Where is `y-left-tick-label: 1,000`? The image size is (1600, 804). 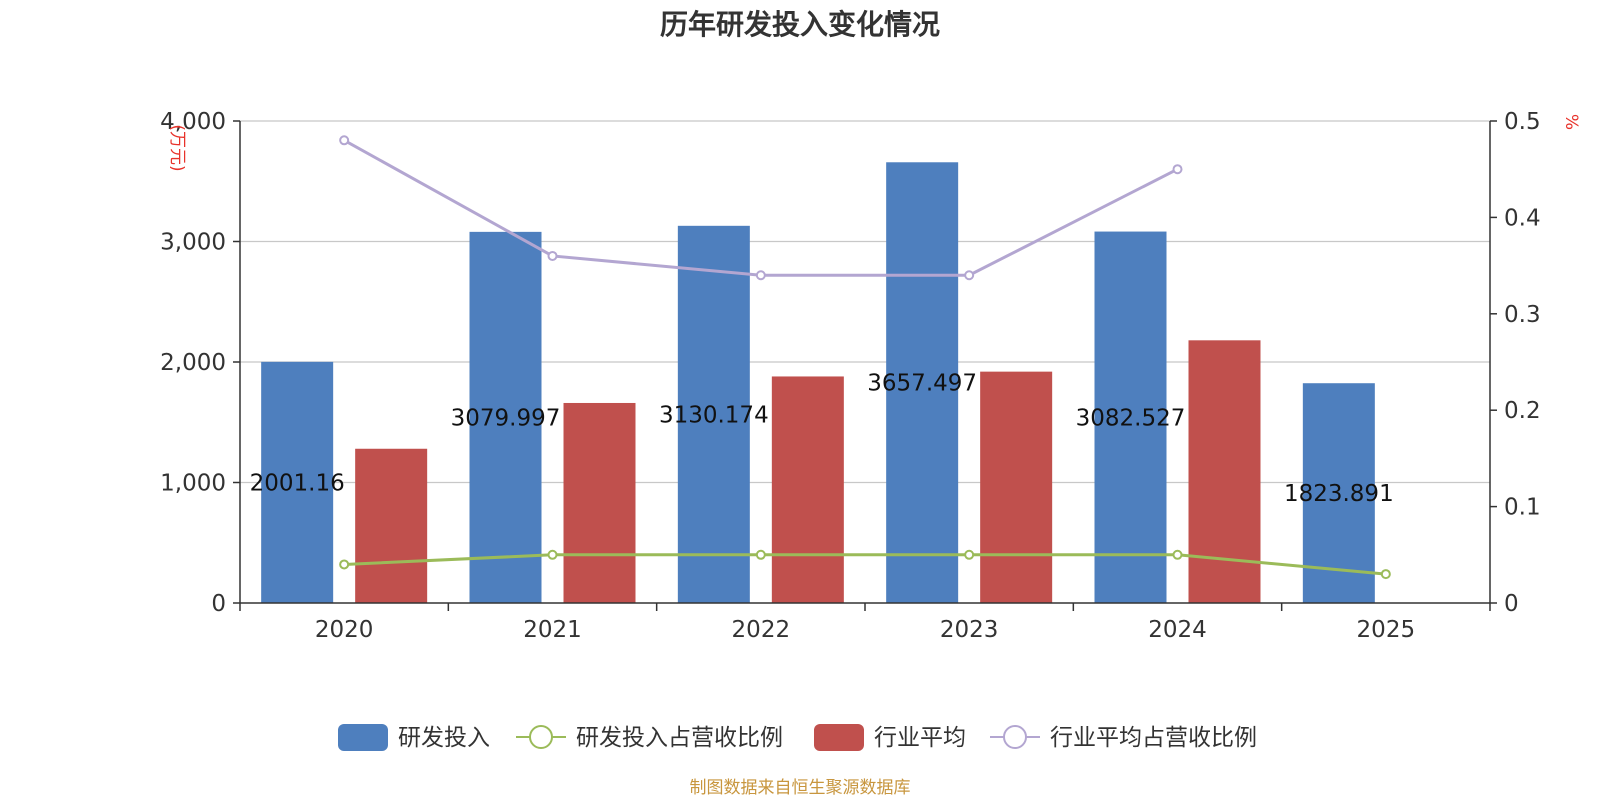 y-left-tick-label: 1,000 is located at coordinates (193, 484).